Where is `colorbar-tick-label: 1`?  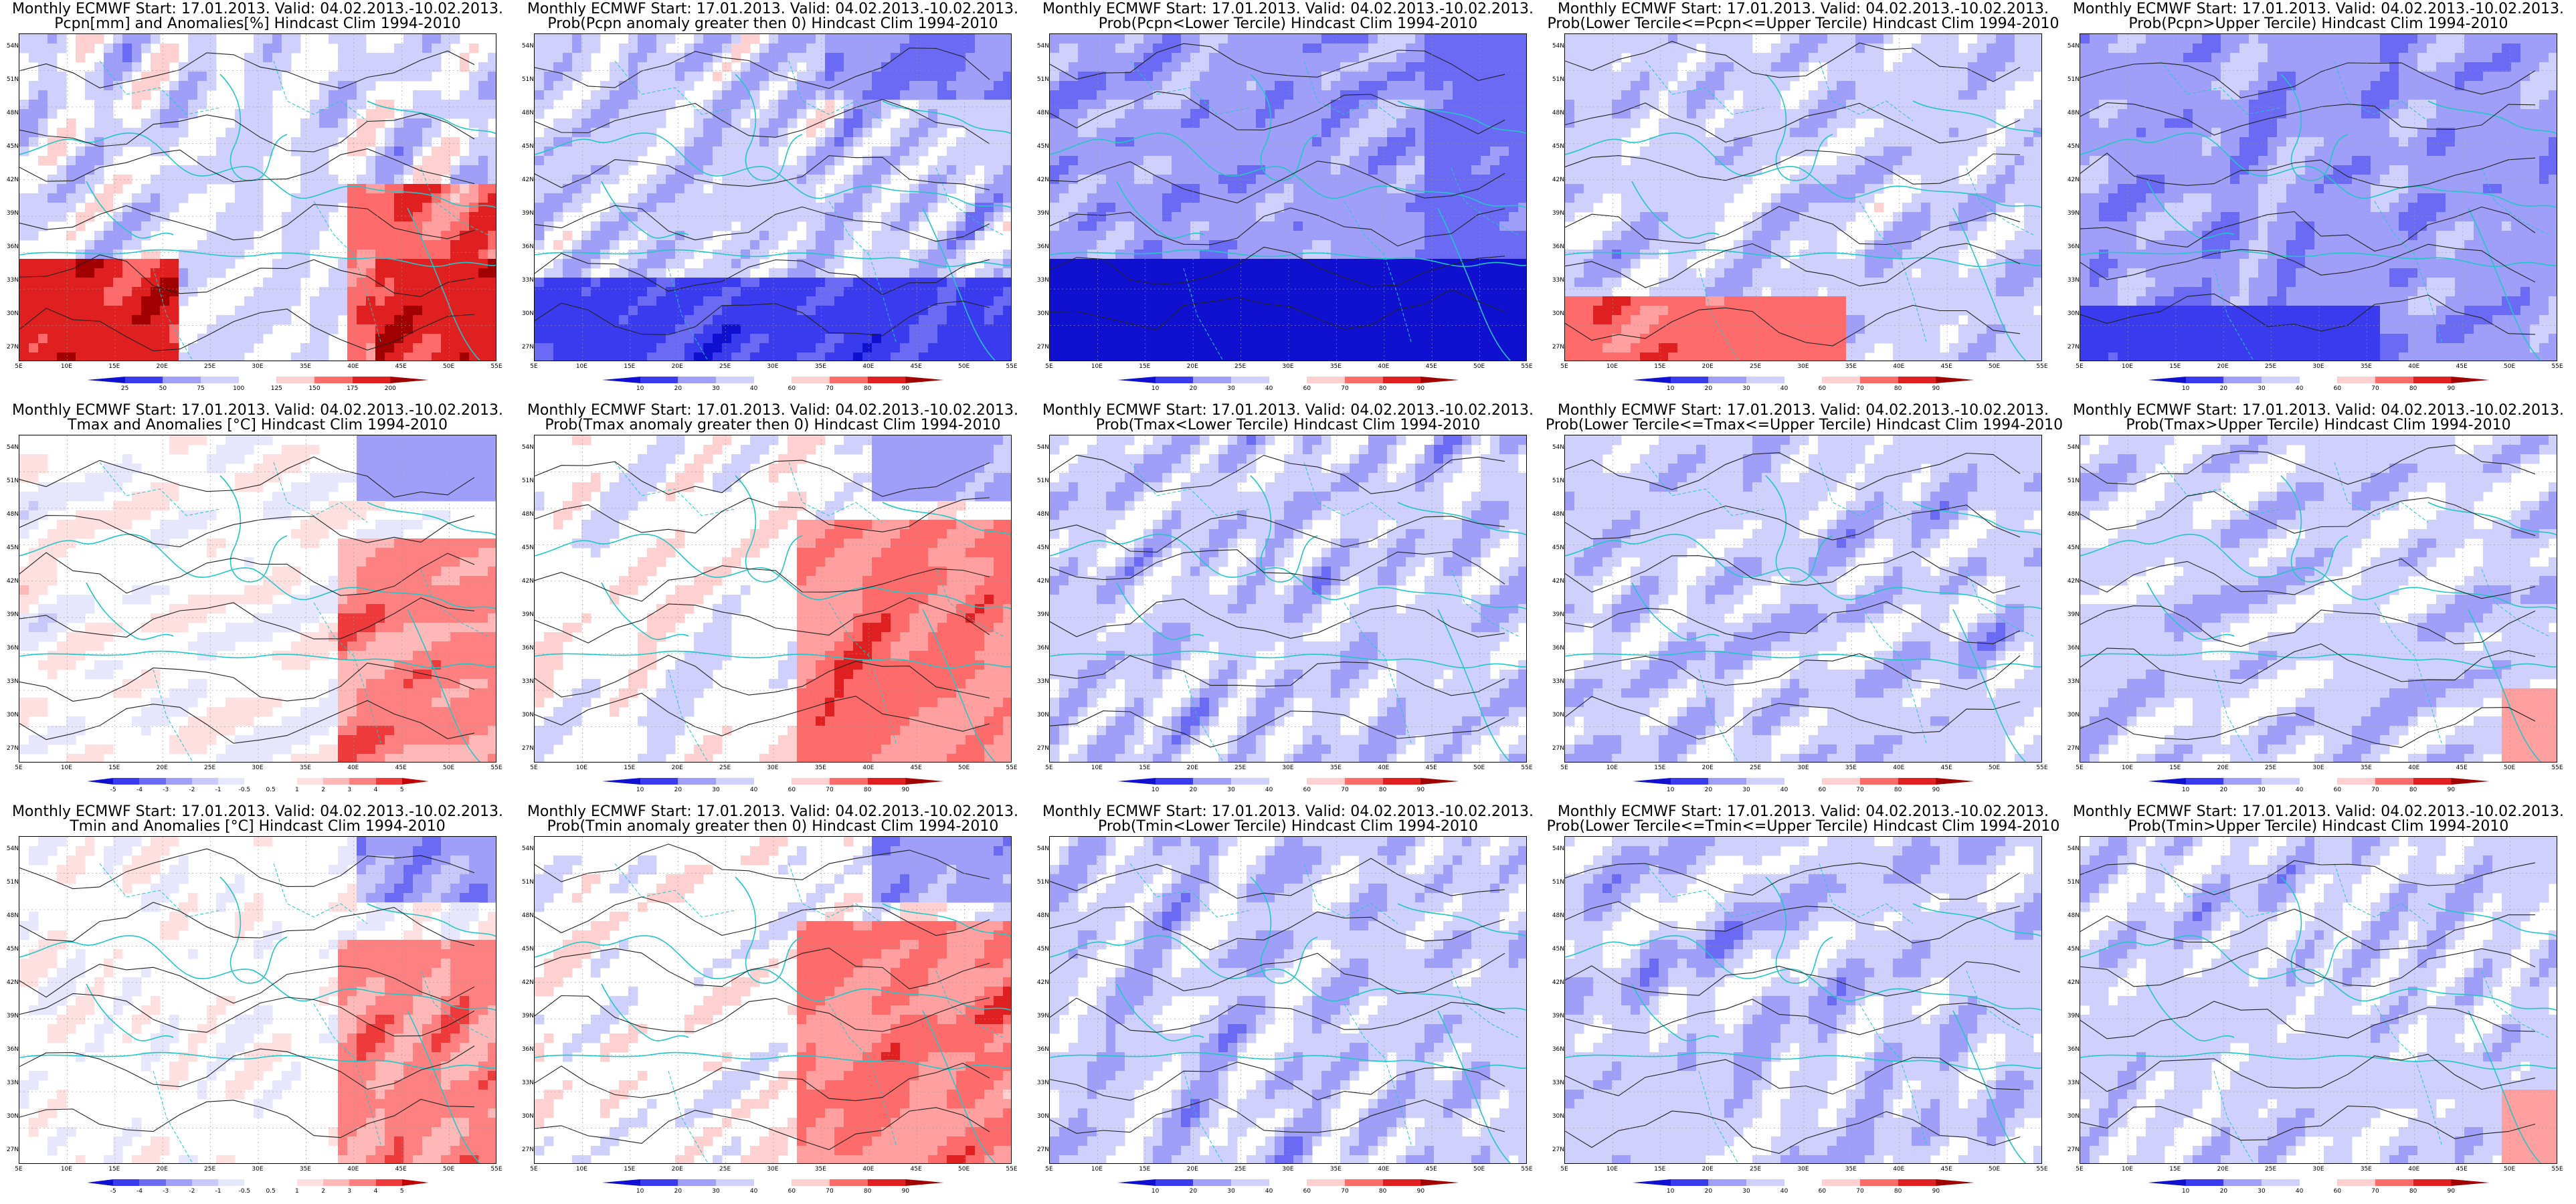 colorbar-tick-label: 1 is located at coordinates (297, 790).